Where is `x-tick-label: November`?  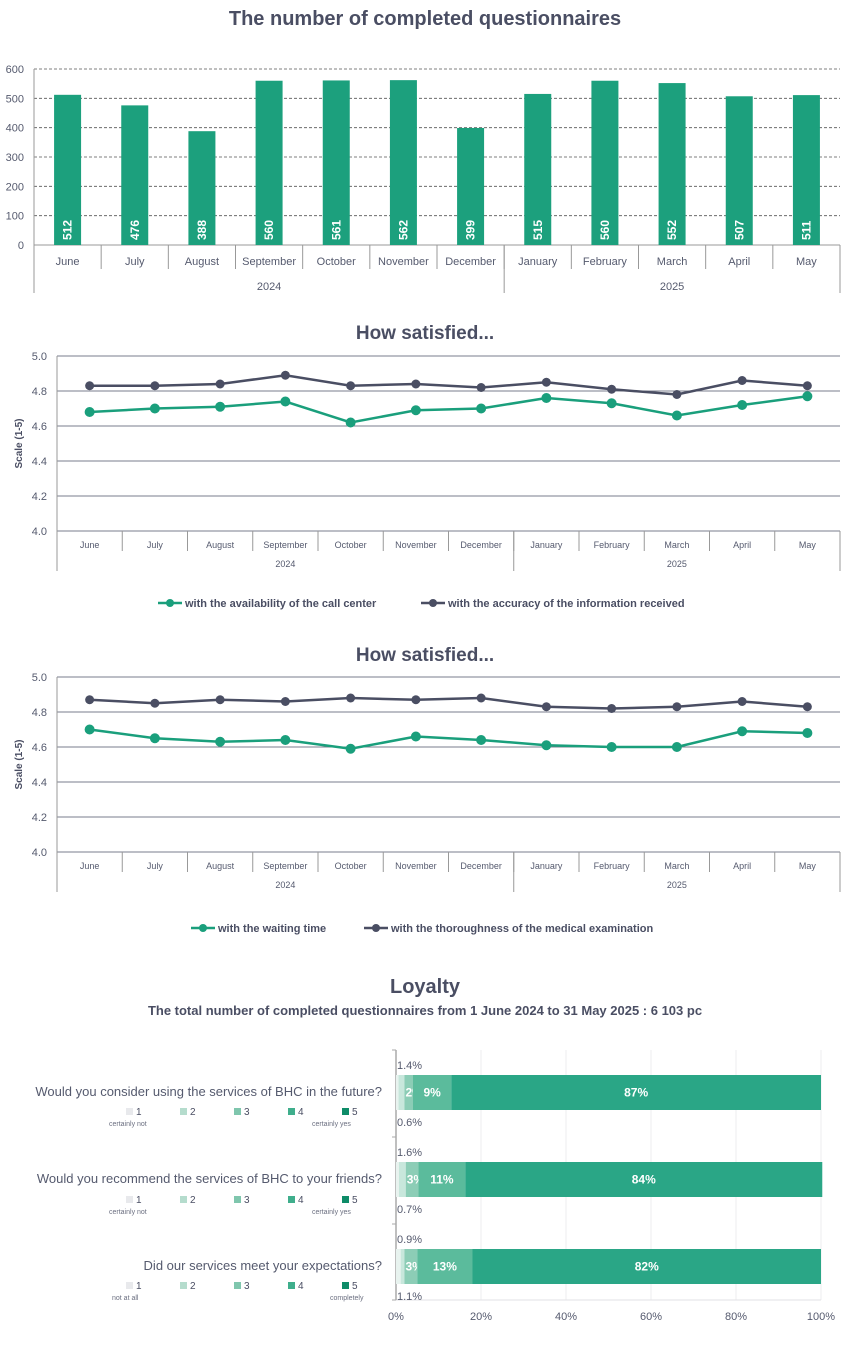 x-tick-label: November is located at coordinates (416, 866).